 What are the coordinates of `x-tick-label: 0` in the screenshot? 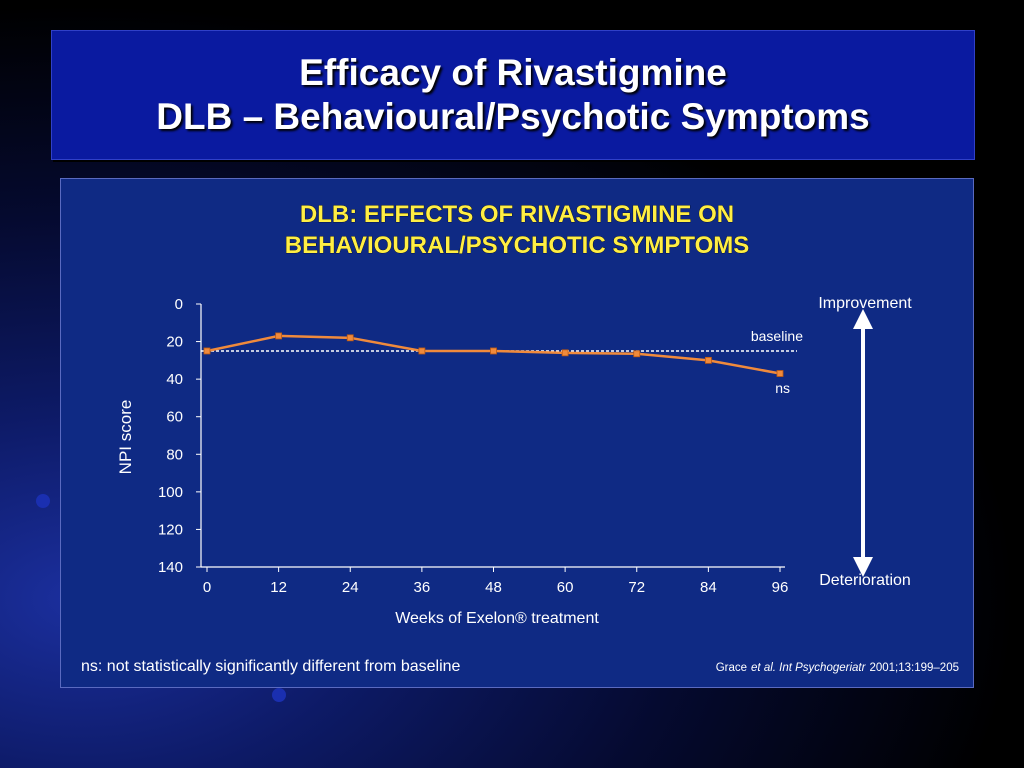 It's located at (207, 587).